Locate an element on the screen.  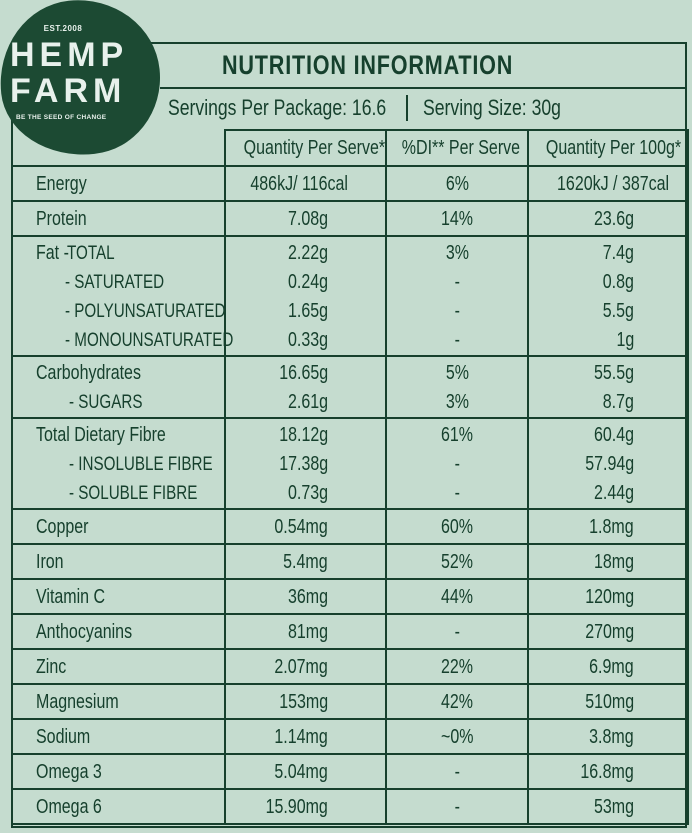
quantity-per-100g-cell: 510mg is located at coordinates (608, 701).